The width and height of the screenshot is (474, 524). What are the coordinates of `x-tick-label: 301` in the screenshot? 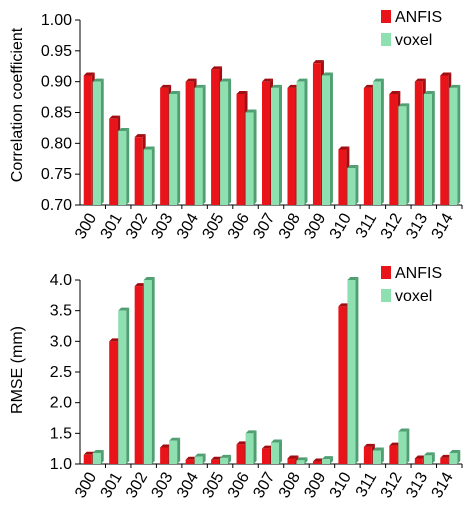 It's located at (112, 226).